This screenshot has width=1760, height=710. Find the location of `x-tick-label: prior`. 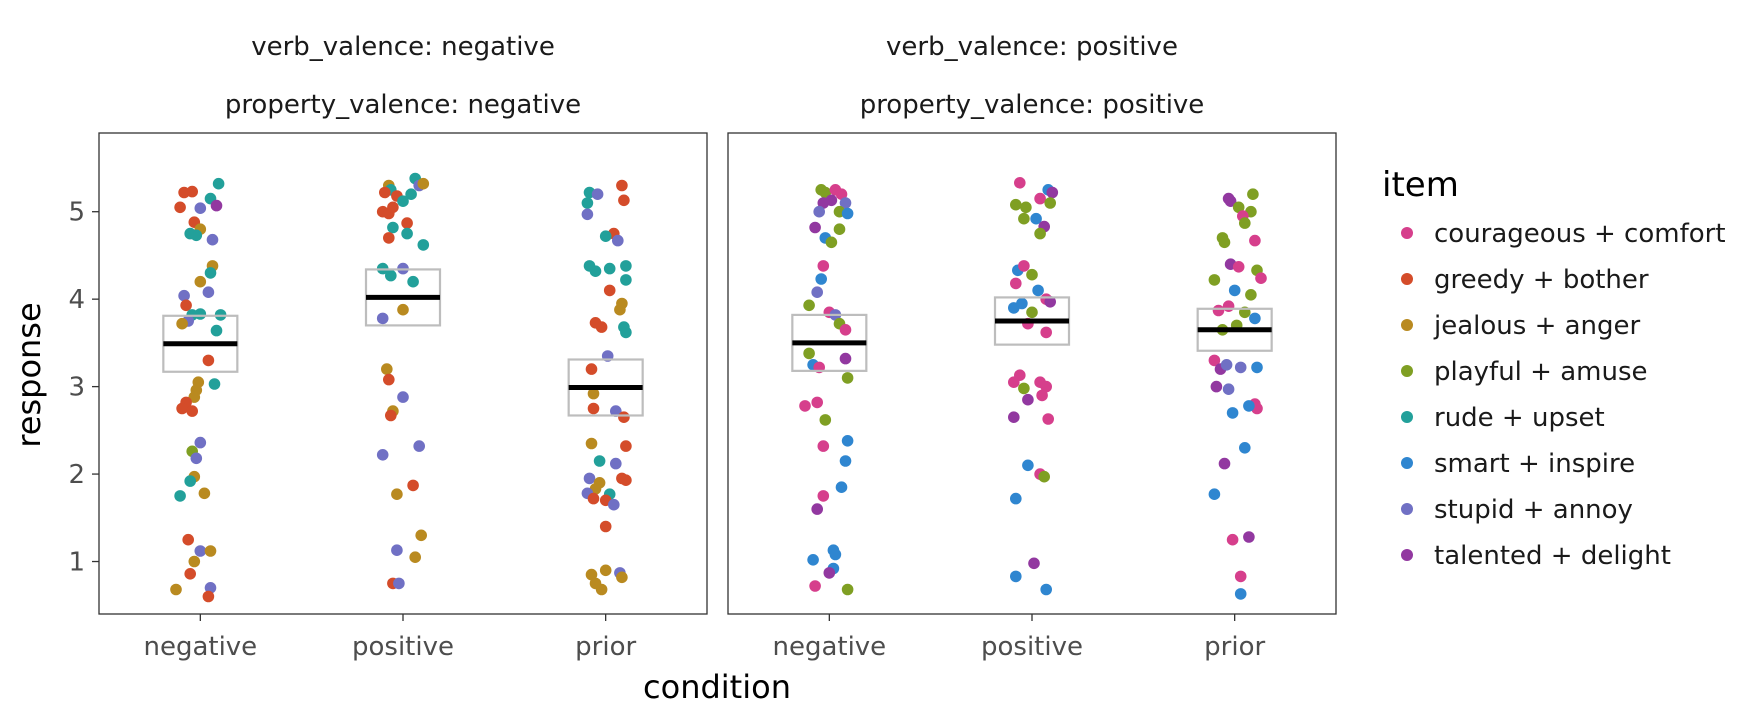

x-tick-label: prior is located at coordinates (1234, 647).